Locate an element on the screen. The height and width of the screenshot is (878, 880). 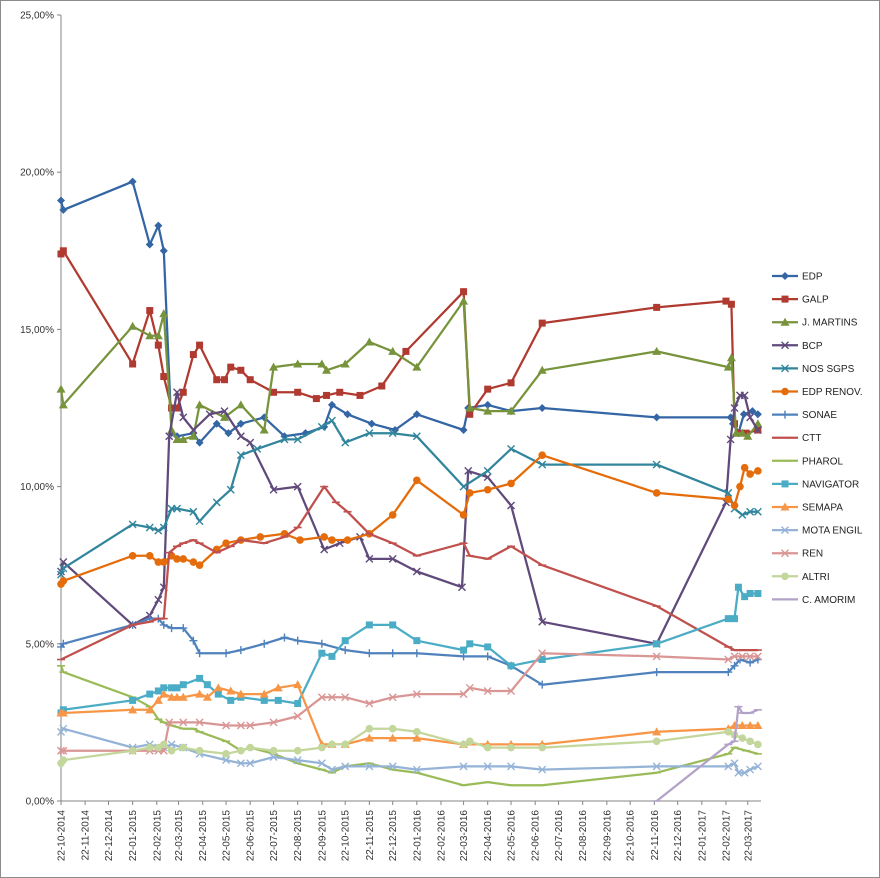
legend-label-pharol: PHAROL is located at coordinates (823, 461).